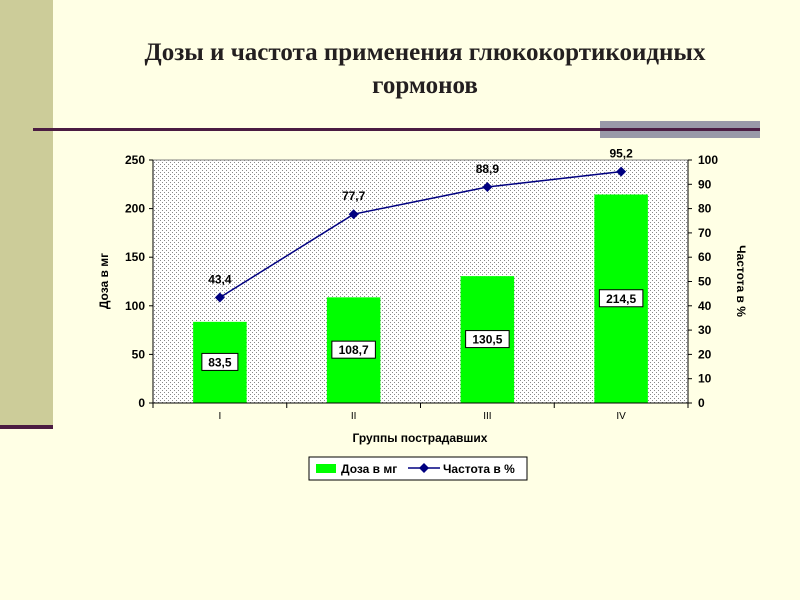  What do you see at coordinates (135, 160) in the screenshot?
I see `y-tick-label: 250` at bounding box center [135, 160].